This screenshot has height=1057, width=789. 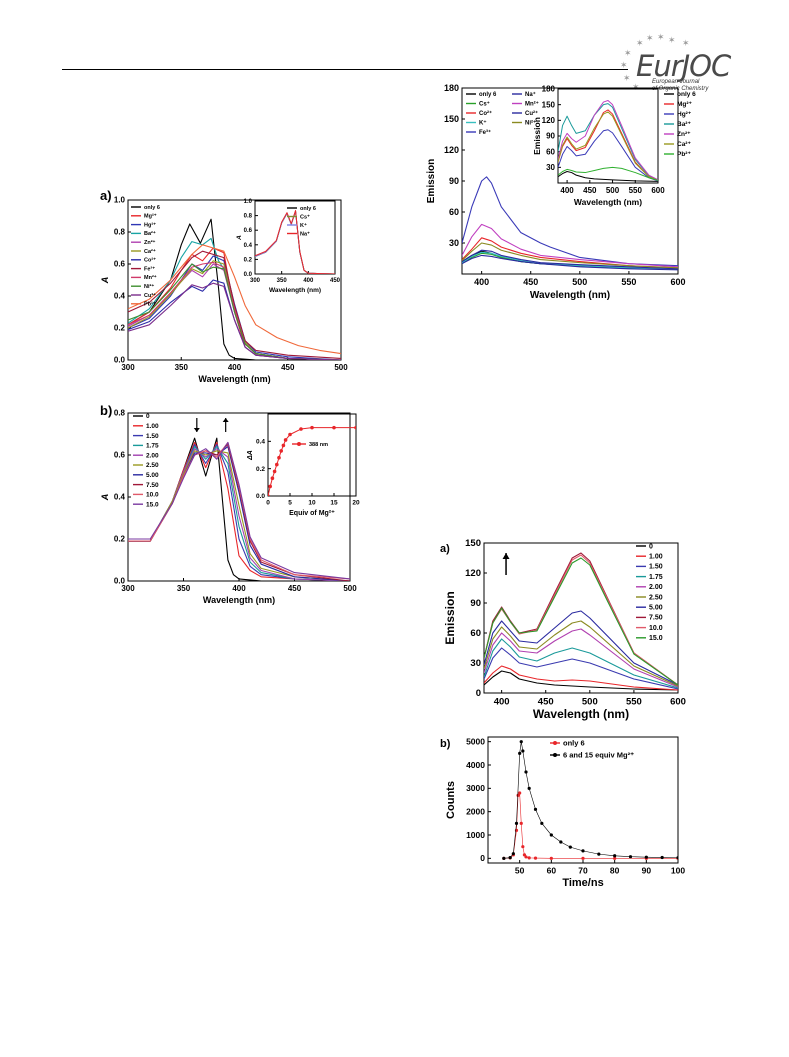 I want to click on y-tick-label: 0.0, so click(x=260, y=496).